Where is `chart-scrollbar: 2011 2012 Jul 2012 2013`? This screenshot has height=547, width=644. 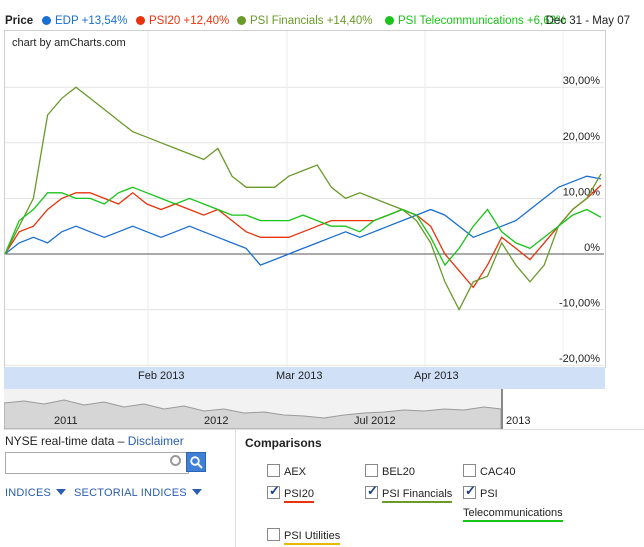 chart-scrollbar: 2011 2012 Jul 2012 2013 is located at coordinates (305, 409).